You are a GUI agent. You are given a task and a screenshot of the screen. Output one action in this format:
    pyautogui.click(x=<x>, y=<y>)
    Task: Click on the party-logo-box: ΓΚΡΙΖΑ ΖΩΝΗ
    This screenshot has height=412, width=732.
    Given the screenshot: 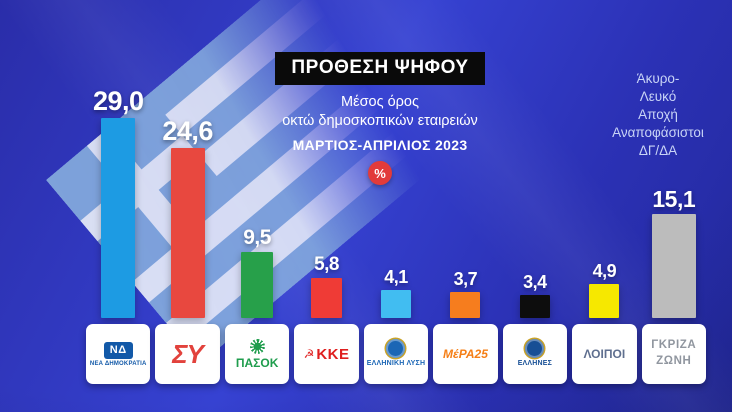 What is the action you would take?
    pyautogui.click(x=673, y=354)
    